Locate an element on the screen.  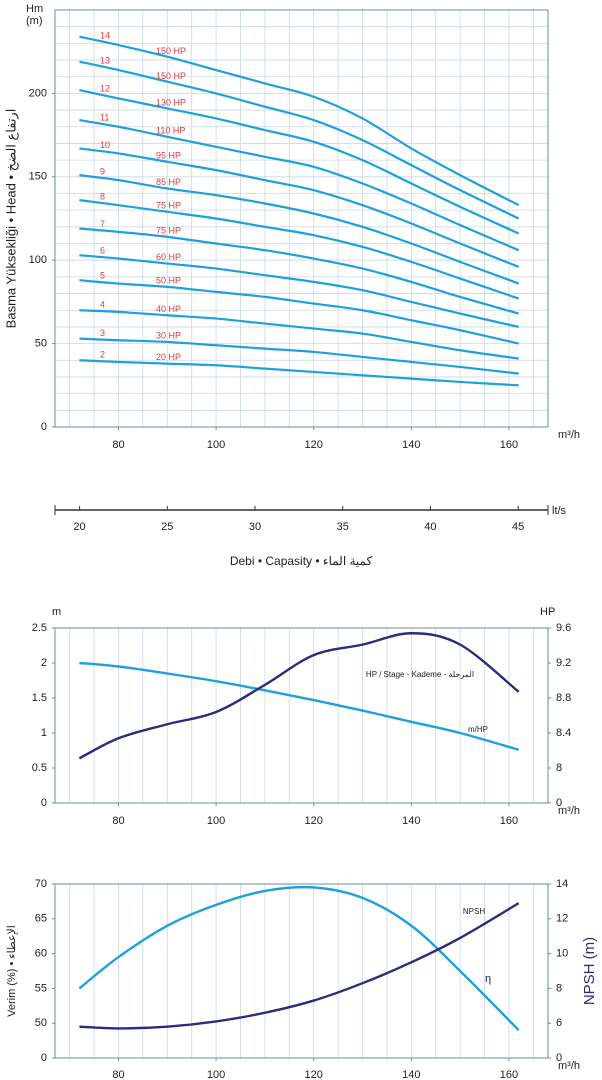
stage-label: 9 is located at coordinates (102, 172).